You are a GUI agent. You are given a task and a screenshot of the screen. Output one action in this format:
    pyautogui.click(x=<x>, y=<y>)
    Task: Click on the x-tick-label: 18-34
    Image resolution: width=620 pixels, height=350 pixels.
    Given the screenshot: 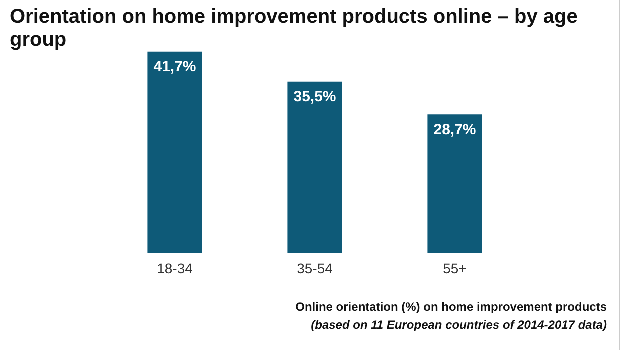 What is the action you would take?
    pyautogui.click(x=175, y=268)
    